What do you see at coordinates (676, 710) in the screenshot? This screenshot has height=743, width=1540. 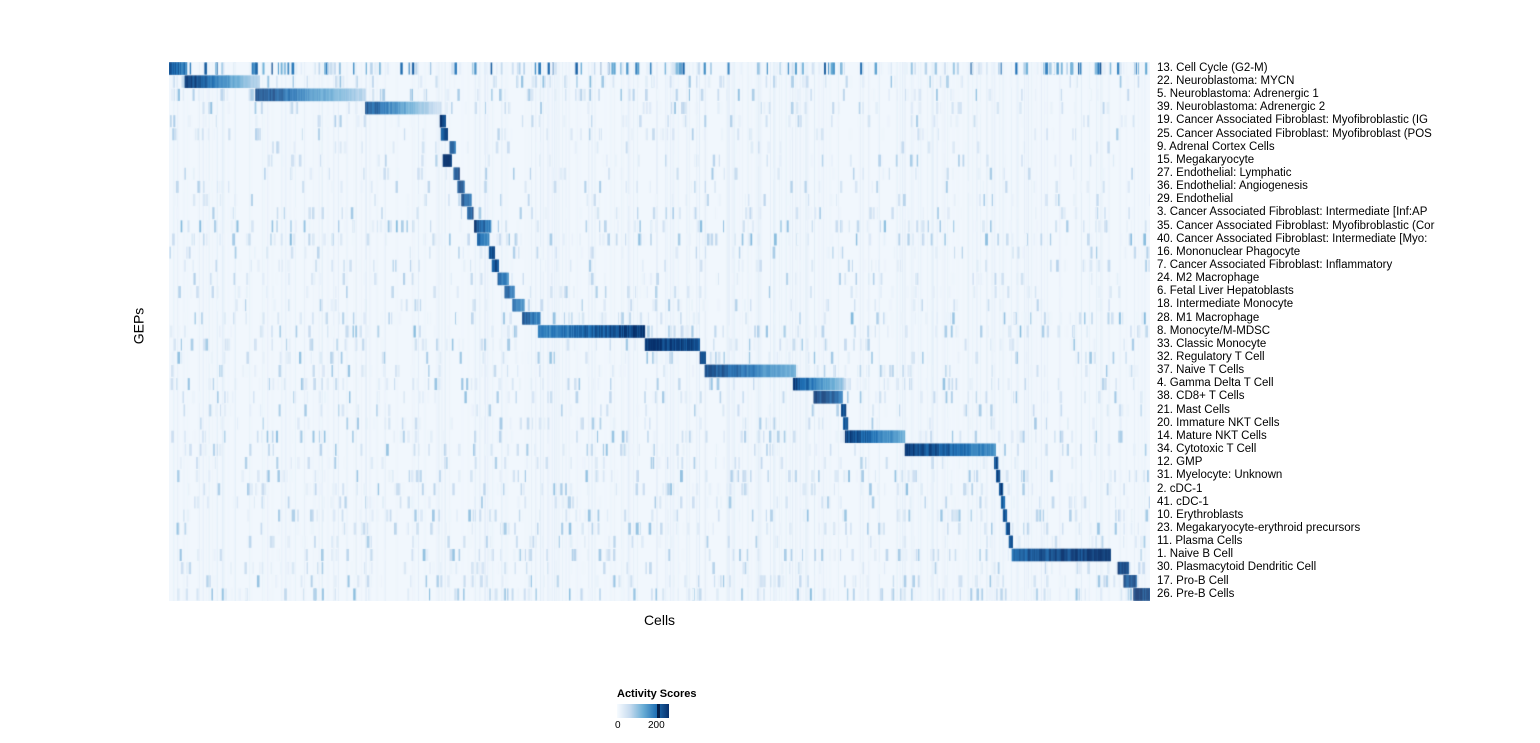 I see `legend: Activity Scores 0 200` at bounding box center [676, 710].